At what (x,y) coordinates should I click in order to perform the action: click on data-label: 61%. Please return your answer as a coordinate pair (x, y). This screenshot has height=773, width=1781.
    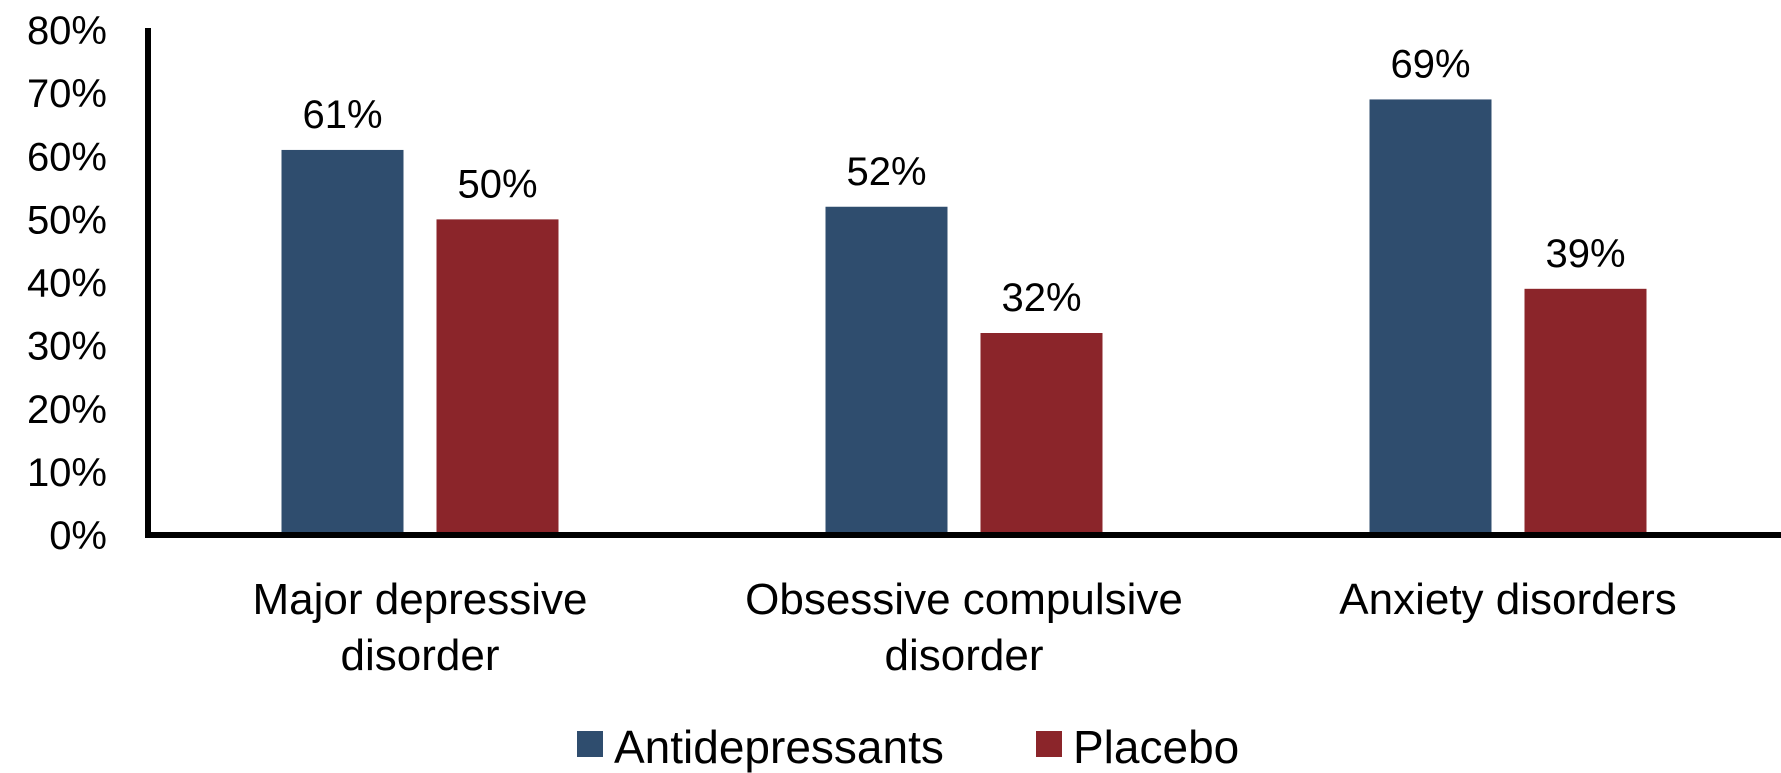
    Looking at the image, I should click on (342, 115).